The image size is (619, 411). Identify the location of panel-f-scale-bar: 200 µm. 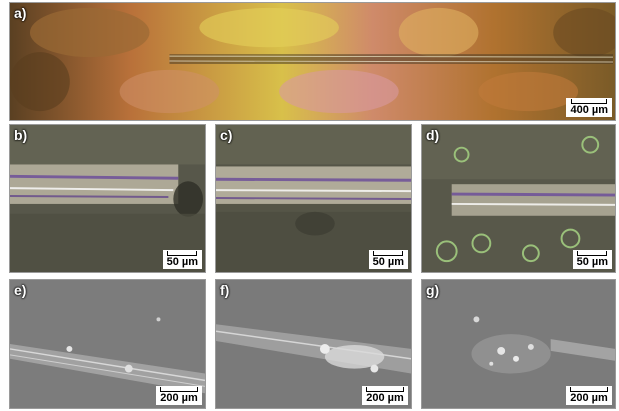
(385, 395).